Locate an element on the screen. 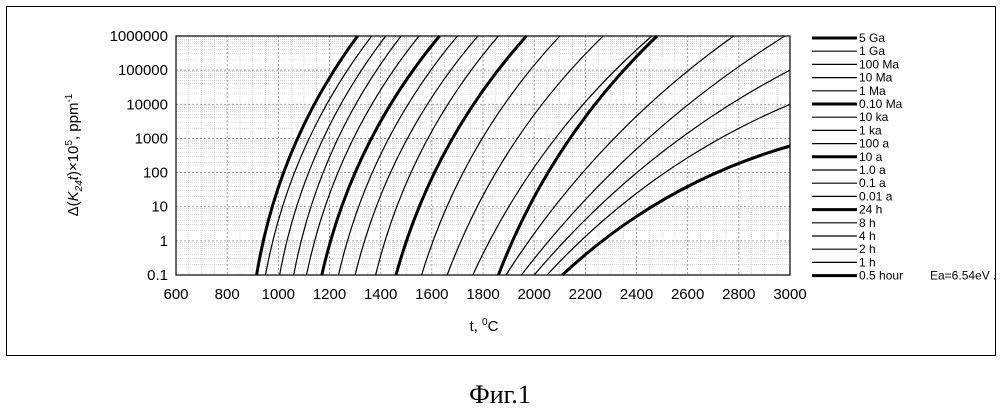 This screenshot has width=1000, height=415. x-tick-label: 2600 is located at coordinates (687, 294).